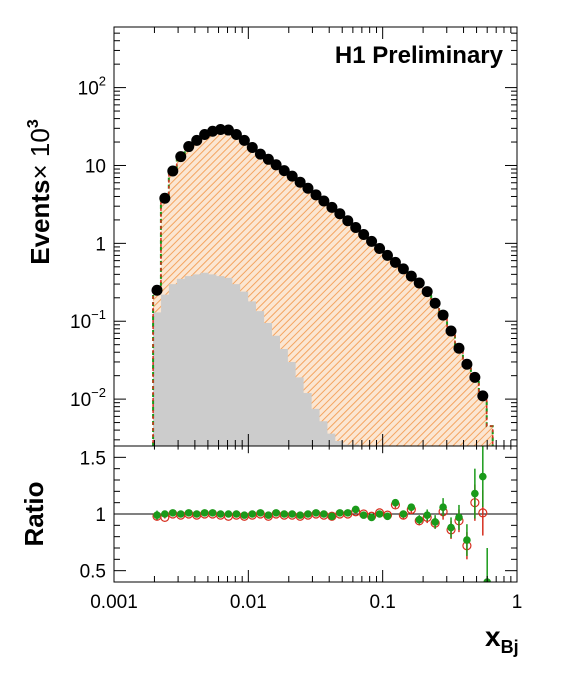 The image size is (567, 676). I want to click on upper-y-tick-label: 1, so click(100, 244).